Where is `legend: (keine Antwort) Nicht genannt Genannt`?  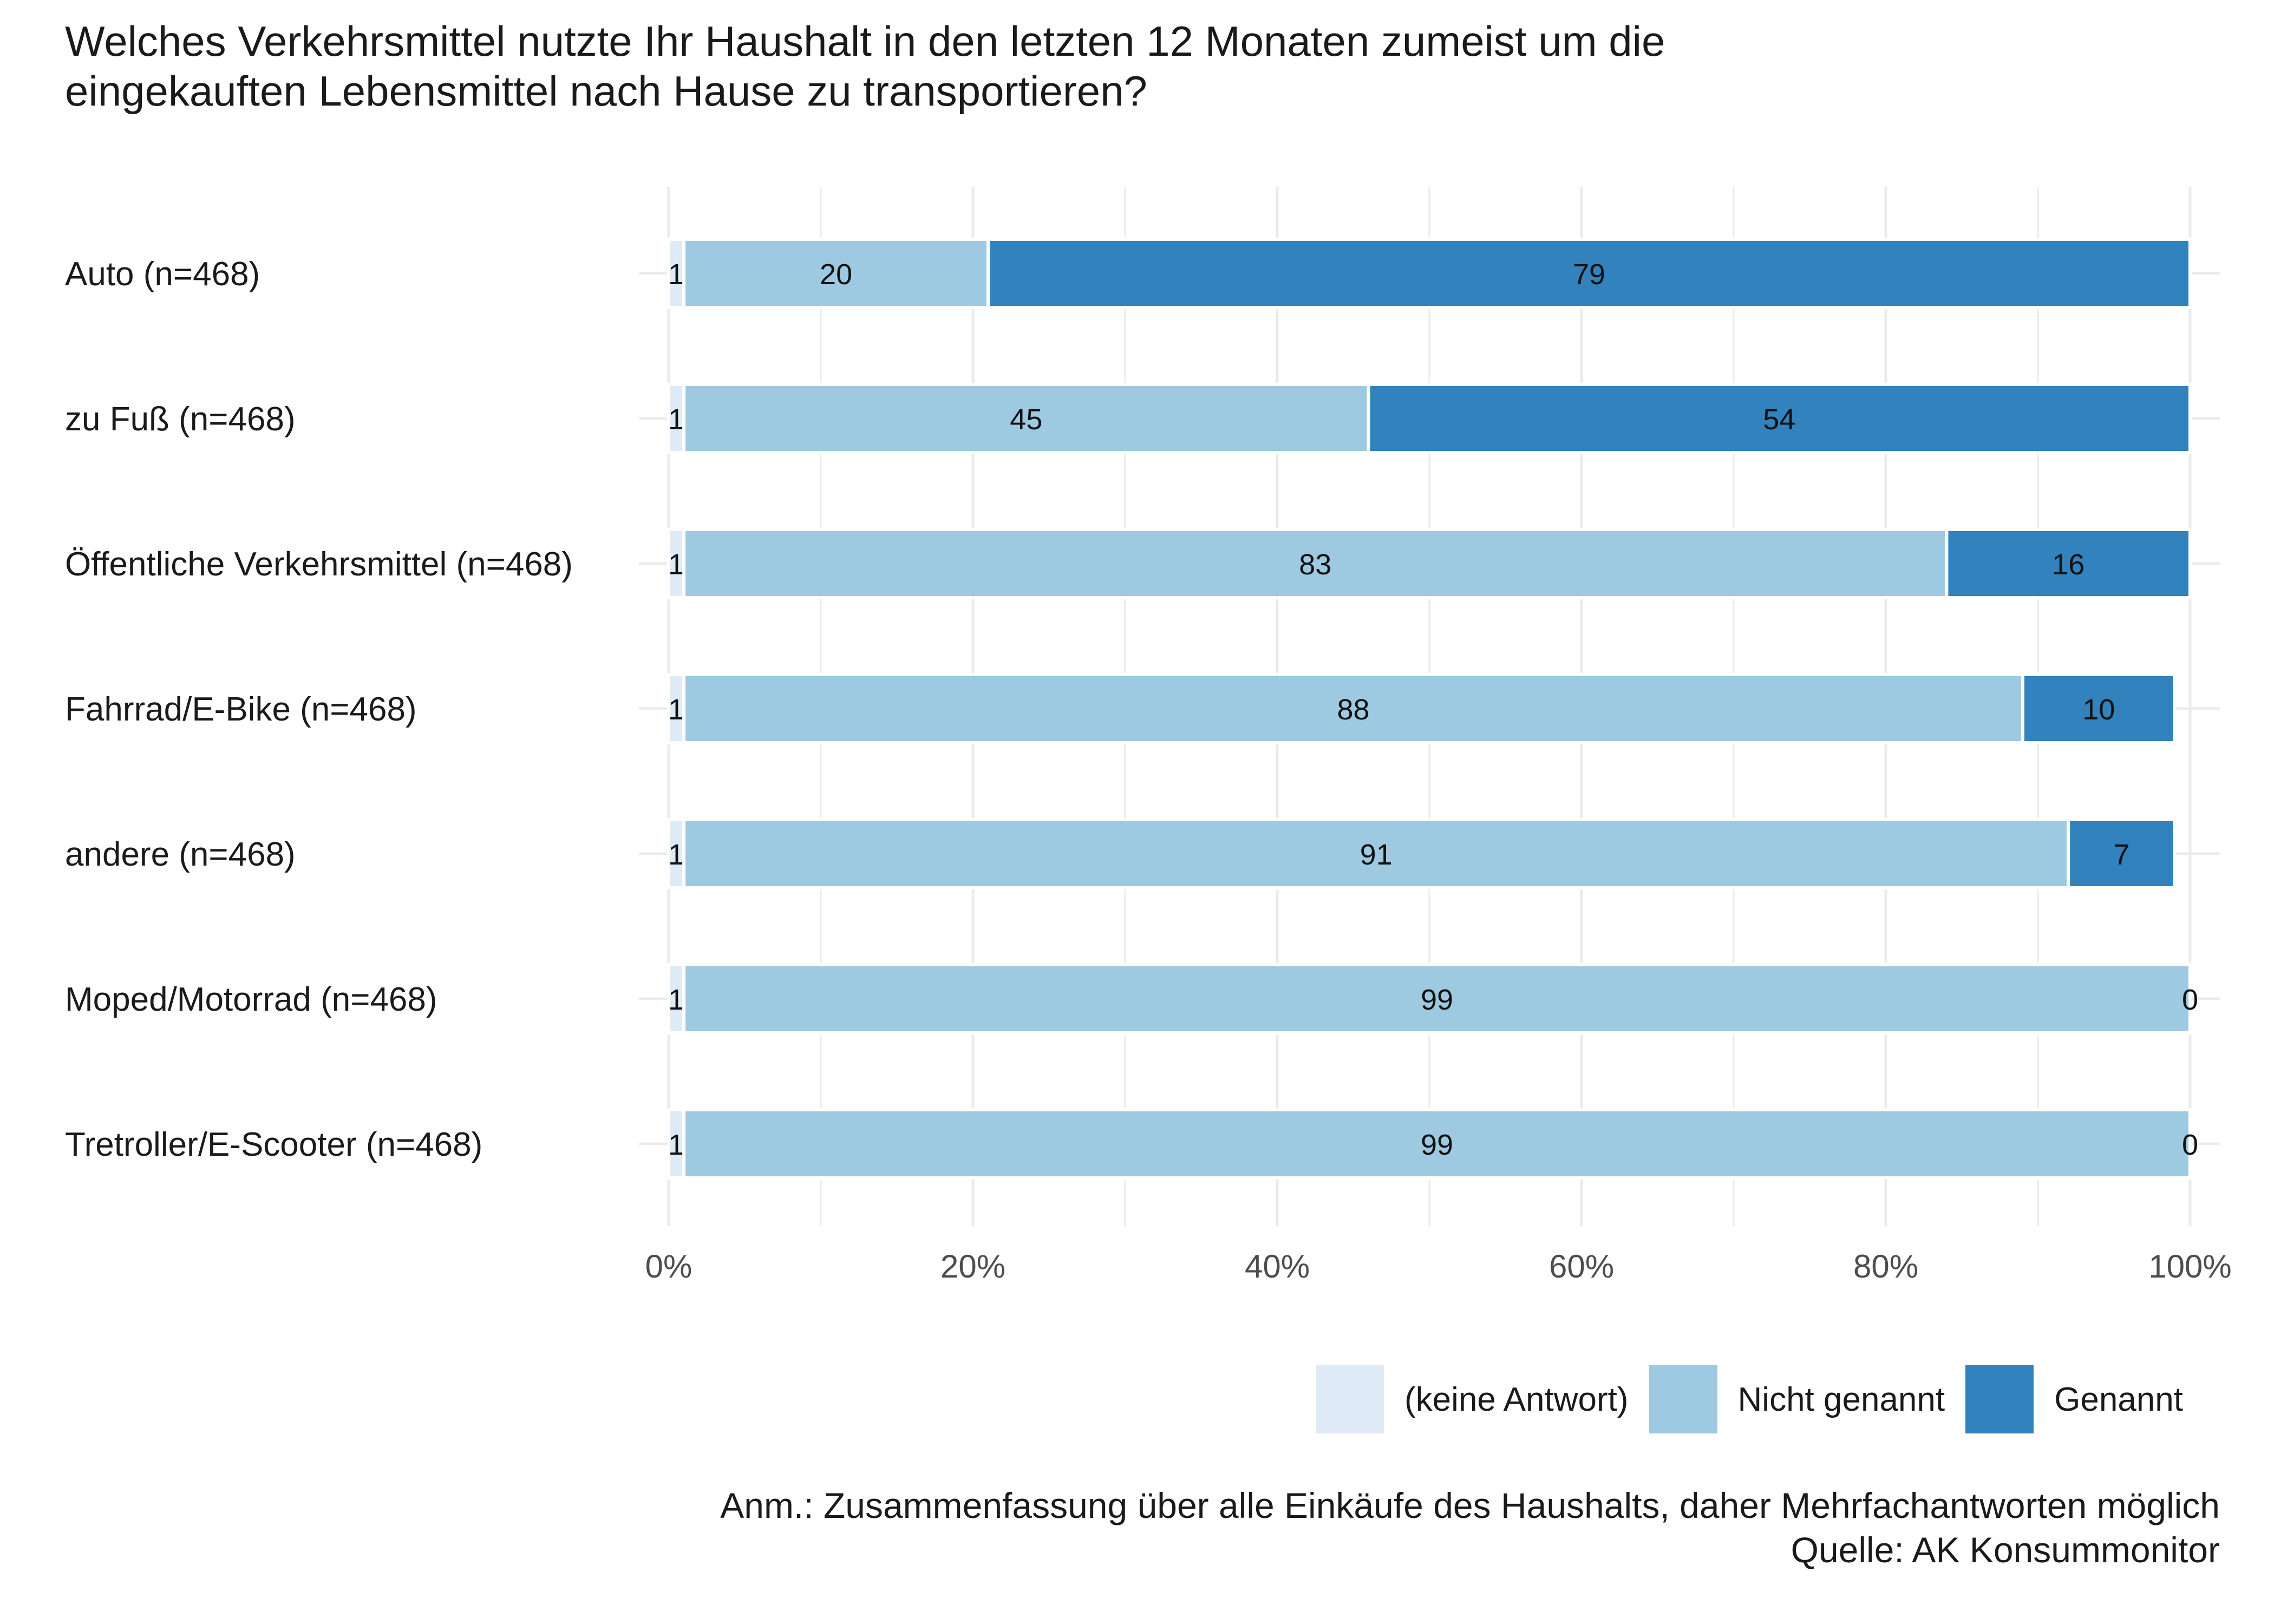 legend: (keine Antwort) Nicht genannt Genannt is located at coordinates (1760, 1399).